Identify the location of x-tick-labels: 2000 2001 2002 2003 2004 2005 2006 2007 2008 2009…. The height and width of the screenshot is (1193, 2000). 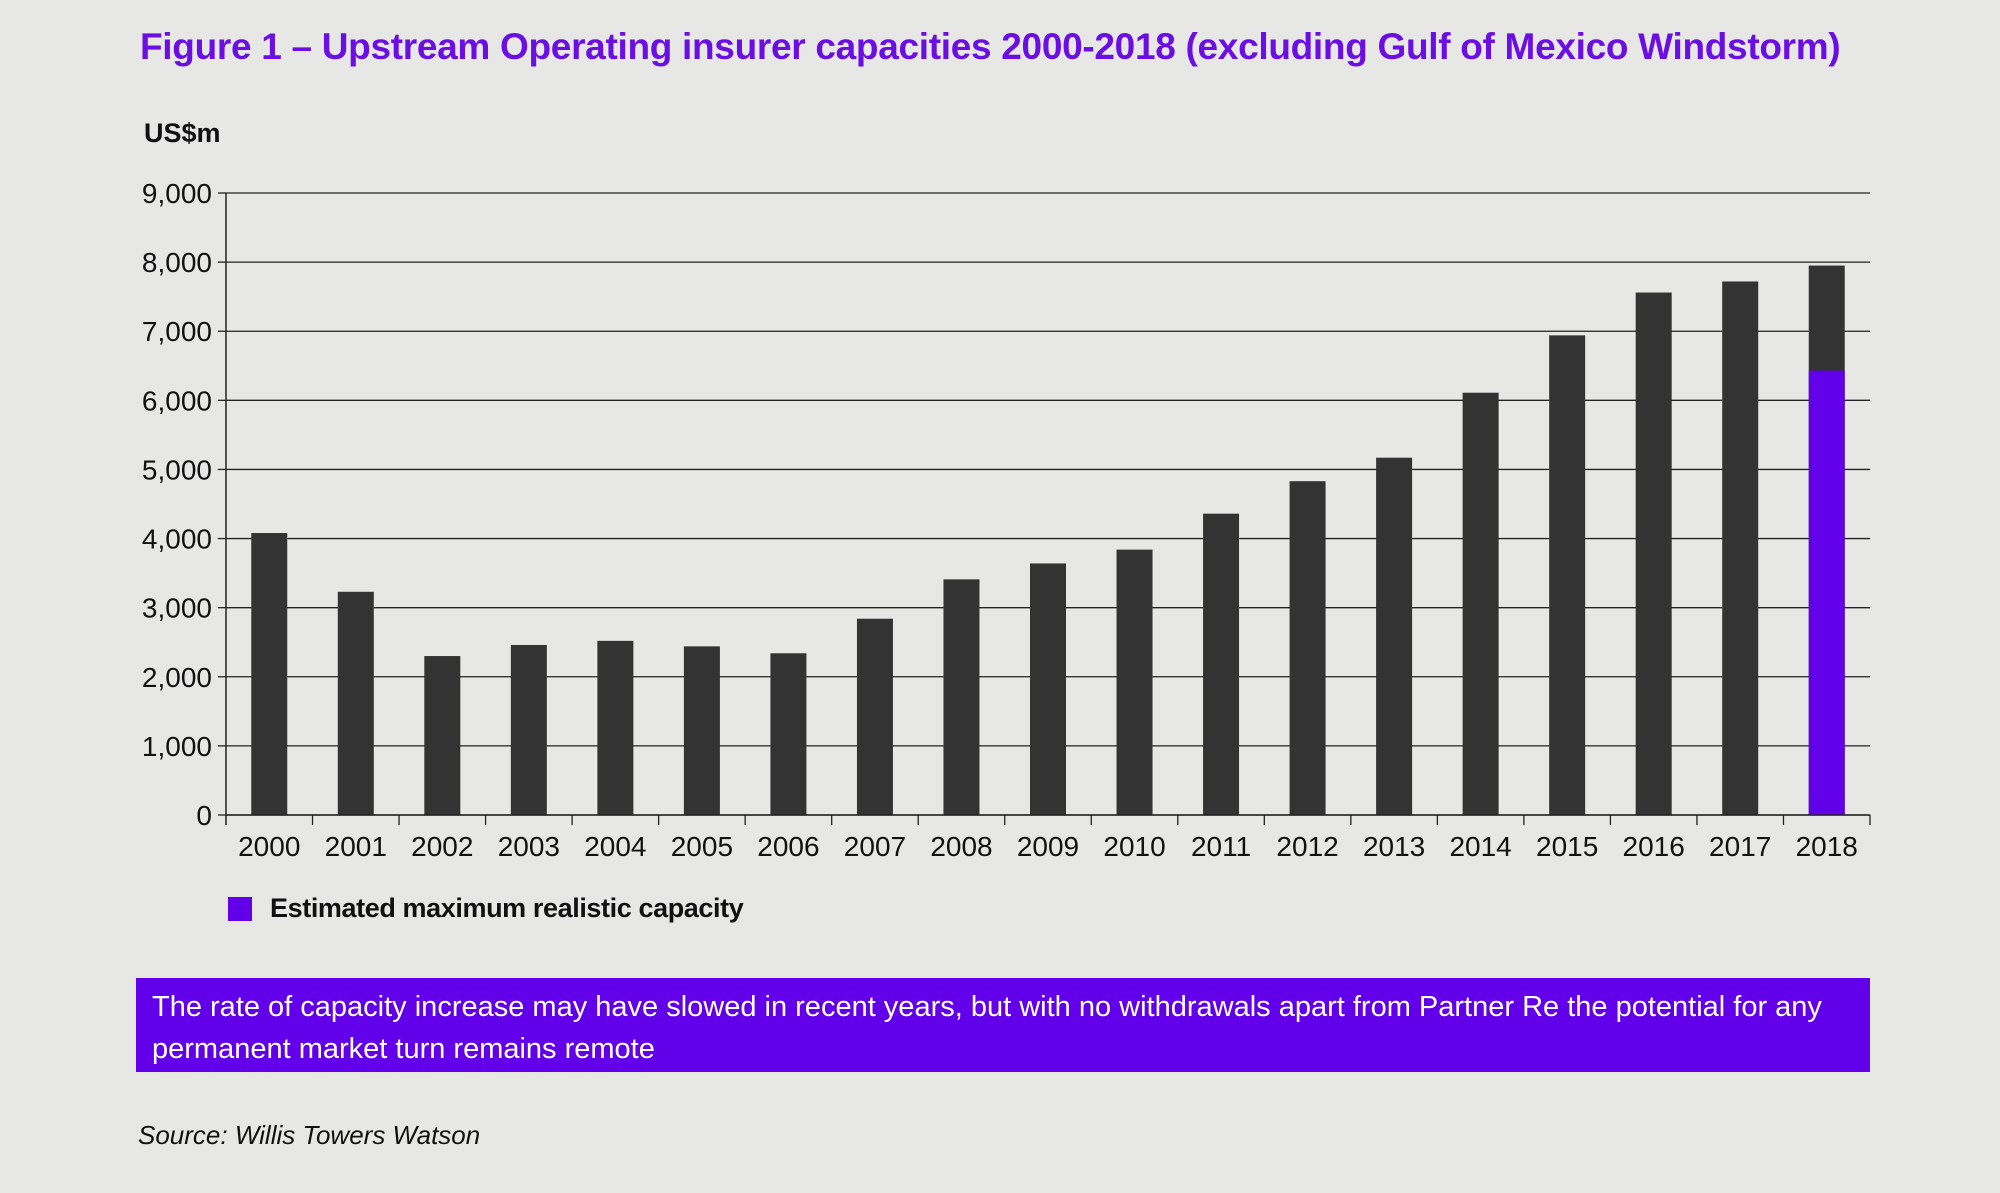
(1048, 846).